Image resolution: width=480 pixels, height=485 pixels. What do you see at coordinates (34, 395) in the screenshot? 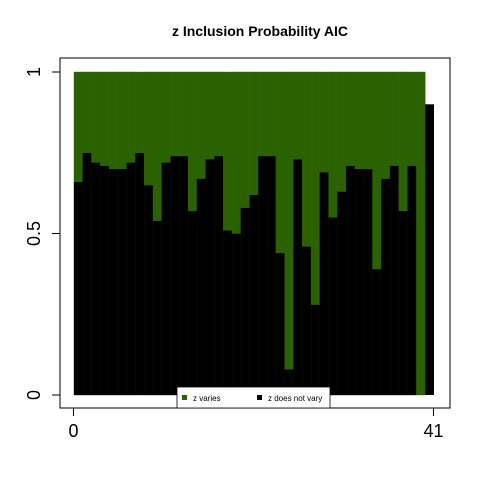
I see `y-tick-label: 0` at bounding box center [34, 395].